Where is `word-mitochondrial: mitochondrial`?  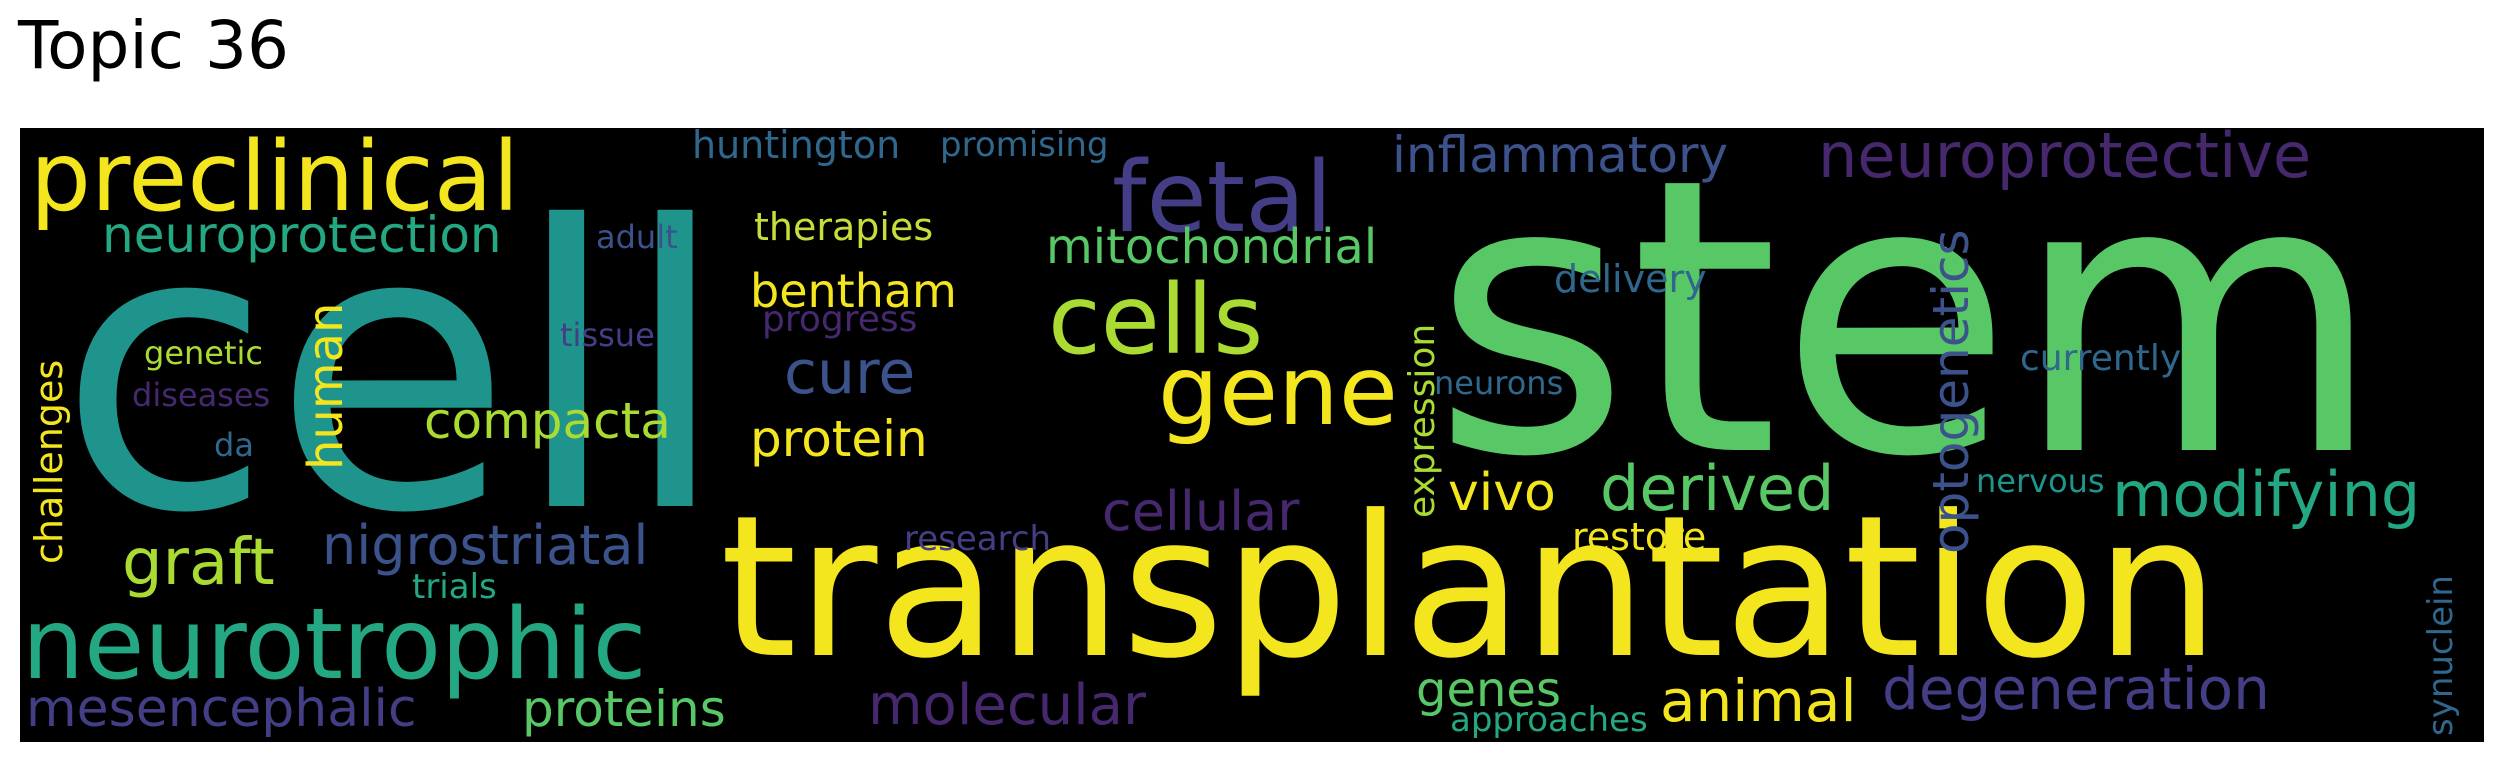
word-mitochondrial: mitochondrial is located at coordinates (1211, 247).